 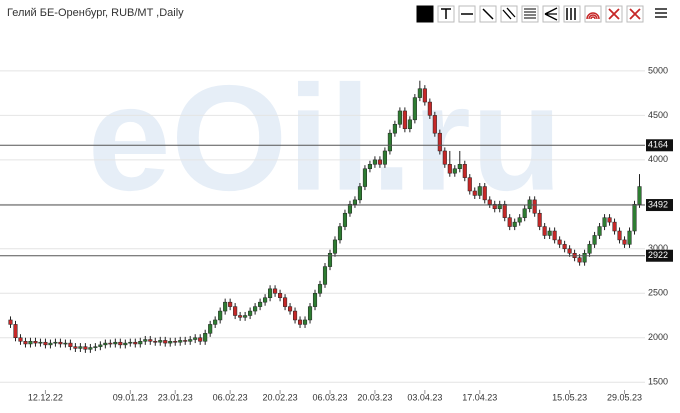 I want to click on level-label: 3492, so click(x=658, y=204).